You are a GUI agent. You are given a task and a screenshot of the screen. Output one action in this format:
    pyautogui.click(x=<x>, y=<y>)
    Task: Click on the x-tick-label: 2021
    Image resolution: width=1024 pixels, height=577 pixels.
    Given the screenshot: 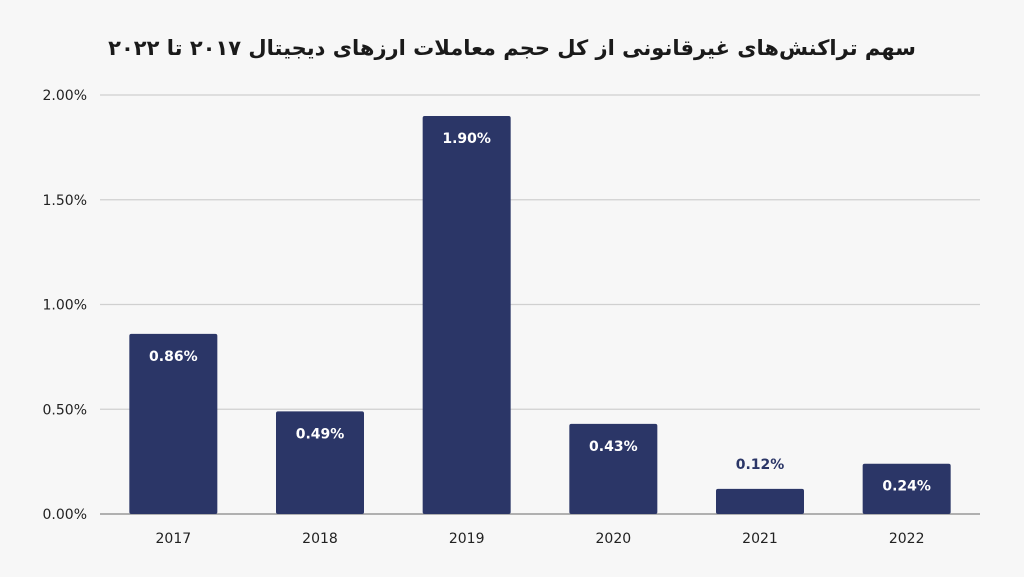 What is the action you would take?
    pyautogui.click(x=760, y=539)
    